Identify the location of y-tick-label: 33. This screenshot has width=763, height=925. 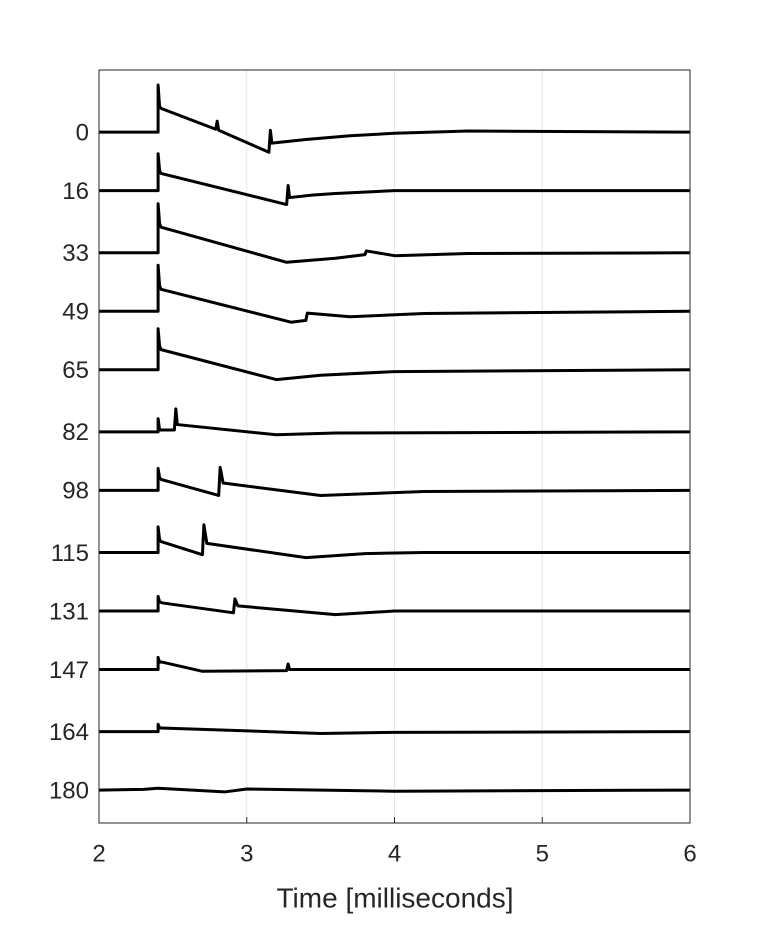
(75, 253).